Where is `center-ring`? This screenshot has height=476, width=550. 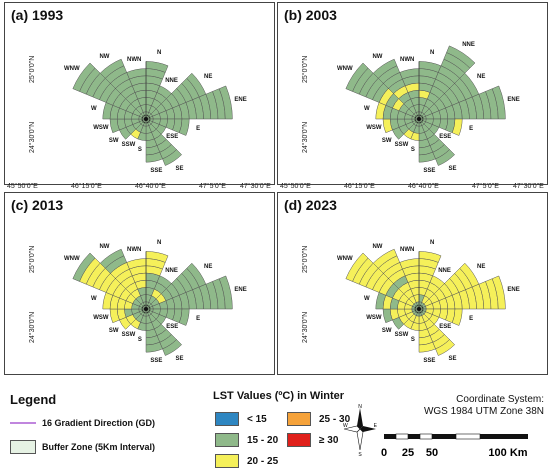 center-ring is located at coordinates (146, 309).